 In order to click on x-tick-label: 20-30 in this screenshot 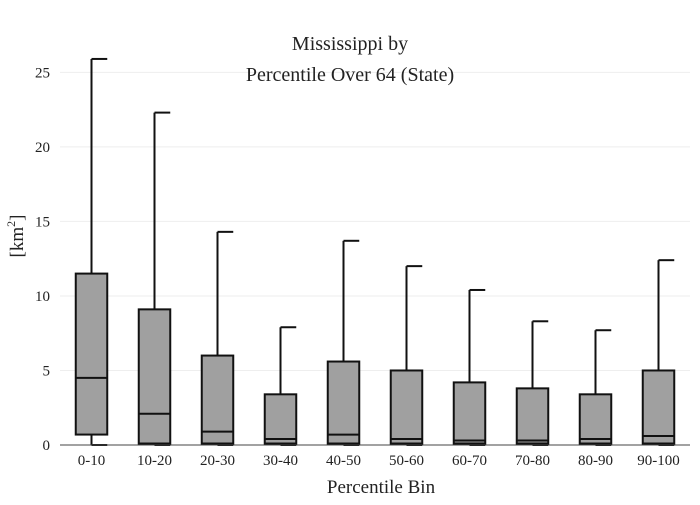, I will do `click(217, 461)`.